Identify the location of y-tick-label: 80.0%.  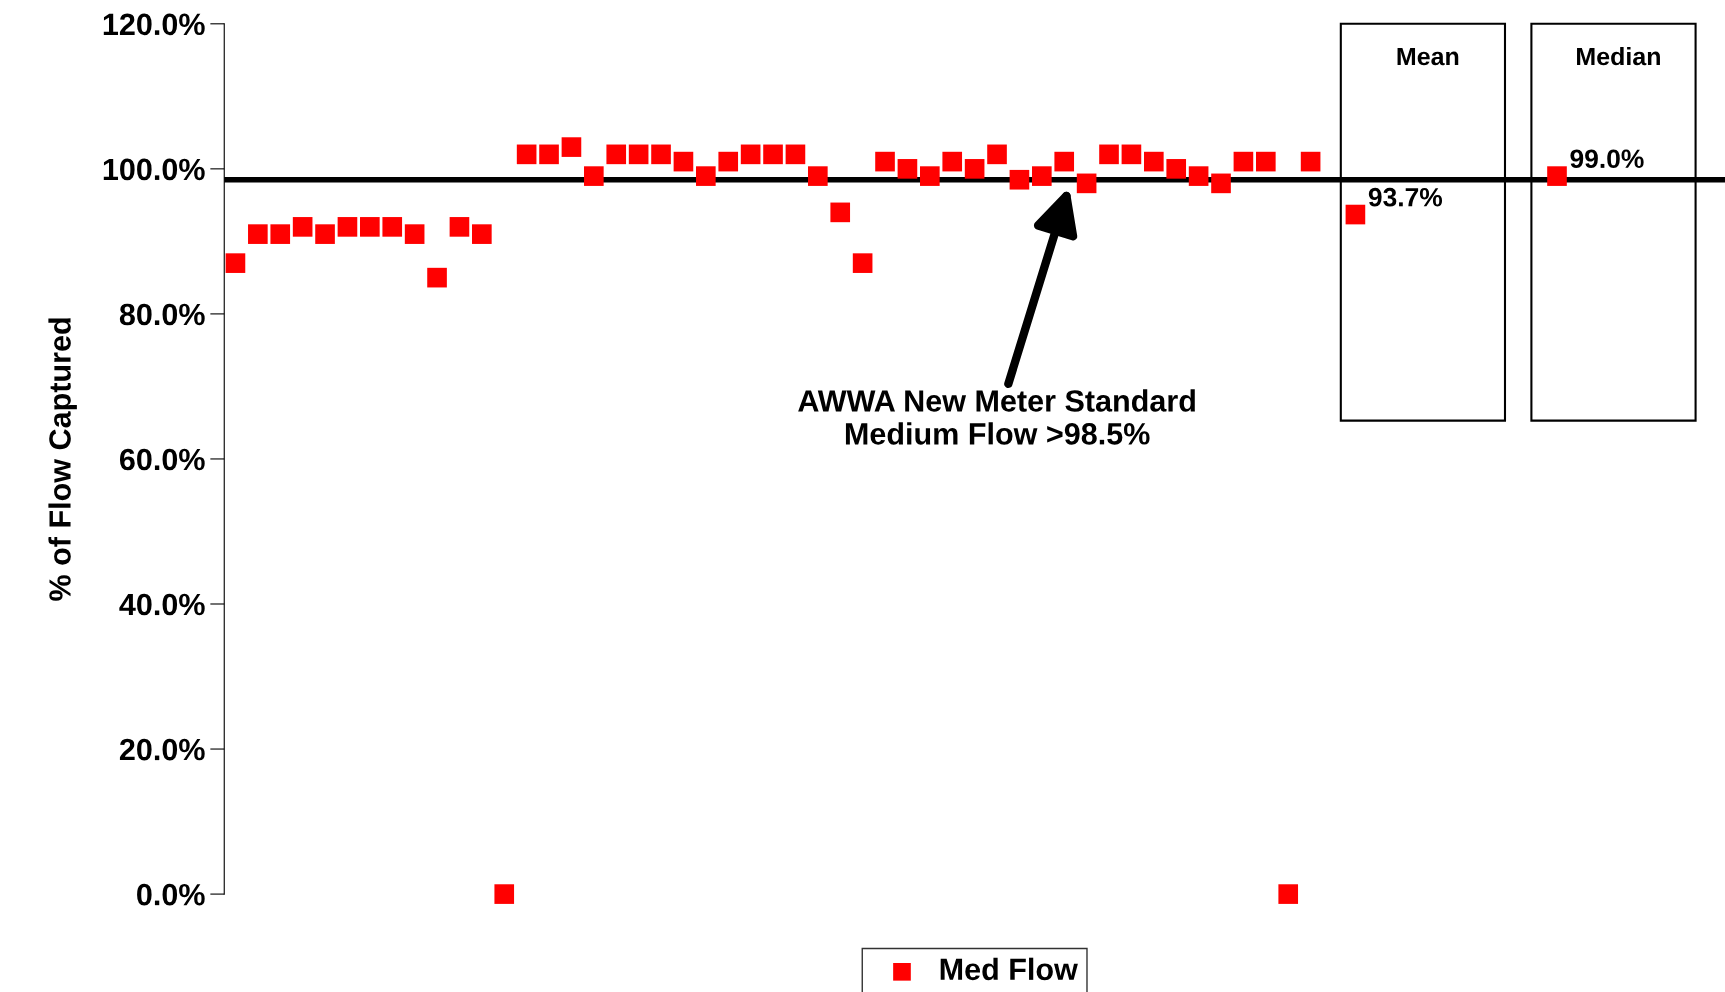
(162, 314).